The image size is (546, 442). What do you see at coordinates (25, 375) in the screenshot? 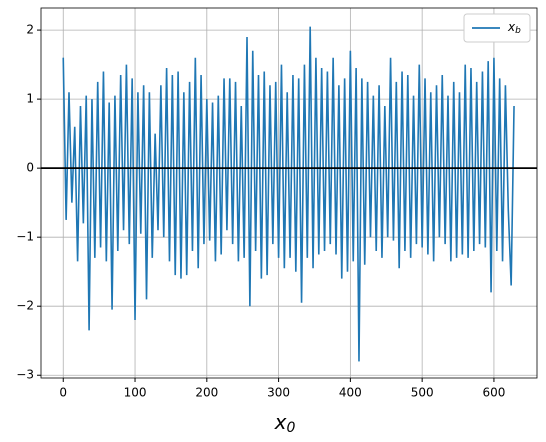
I see `y-tick-label: −3` at bounding box center [25, 375].